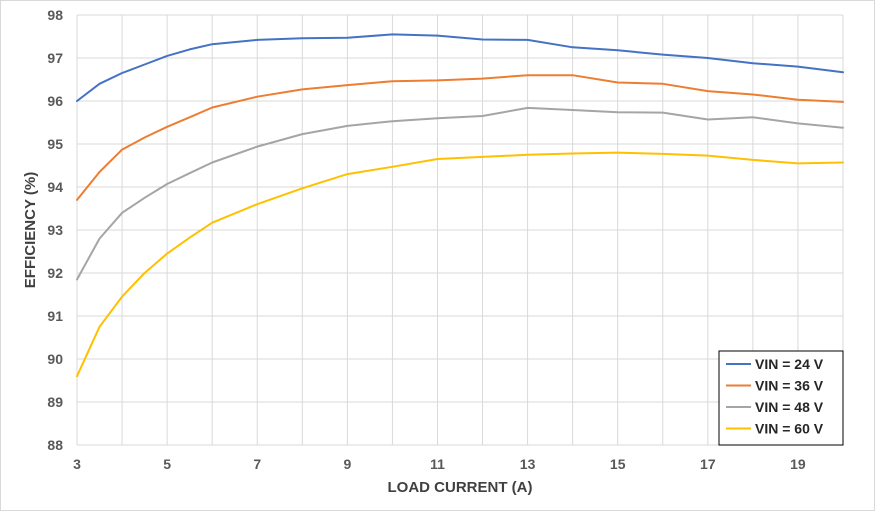 Image resolution: width=875 pixels, height=511 pixels. I want to click on legend: VIN = 24 V VIN = 36 V VIN = 48 V VIN = 60 V, so click(781, 398).